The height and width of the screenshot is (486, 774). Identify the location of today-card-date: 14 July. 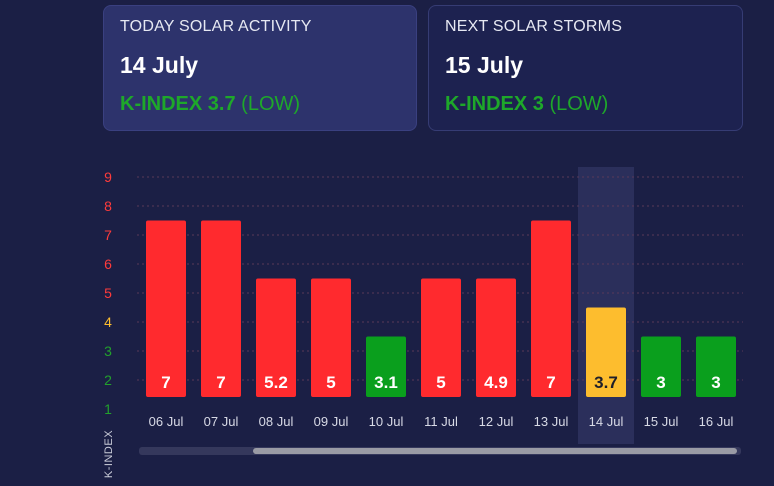
(159, 65).